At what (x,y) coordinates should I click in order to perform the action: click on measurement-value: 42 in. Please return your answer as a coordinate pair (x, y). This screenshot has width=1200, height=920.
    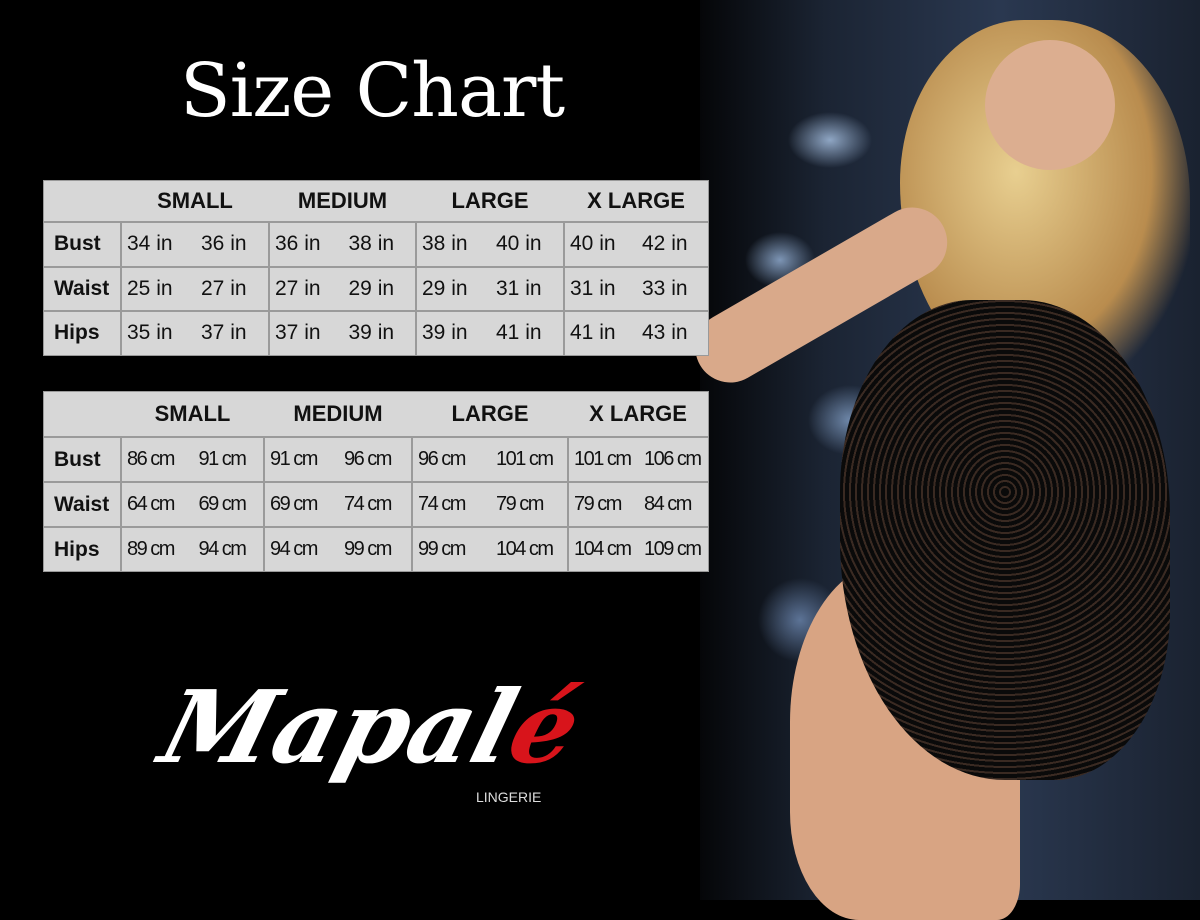
    Looking at the image, I should click on (665, 244).